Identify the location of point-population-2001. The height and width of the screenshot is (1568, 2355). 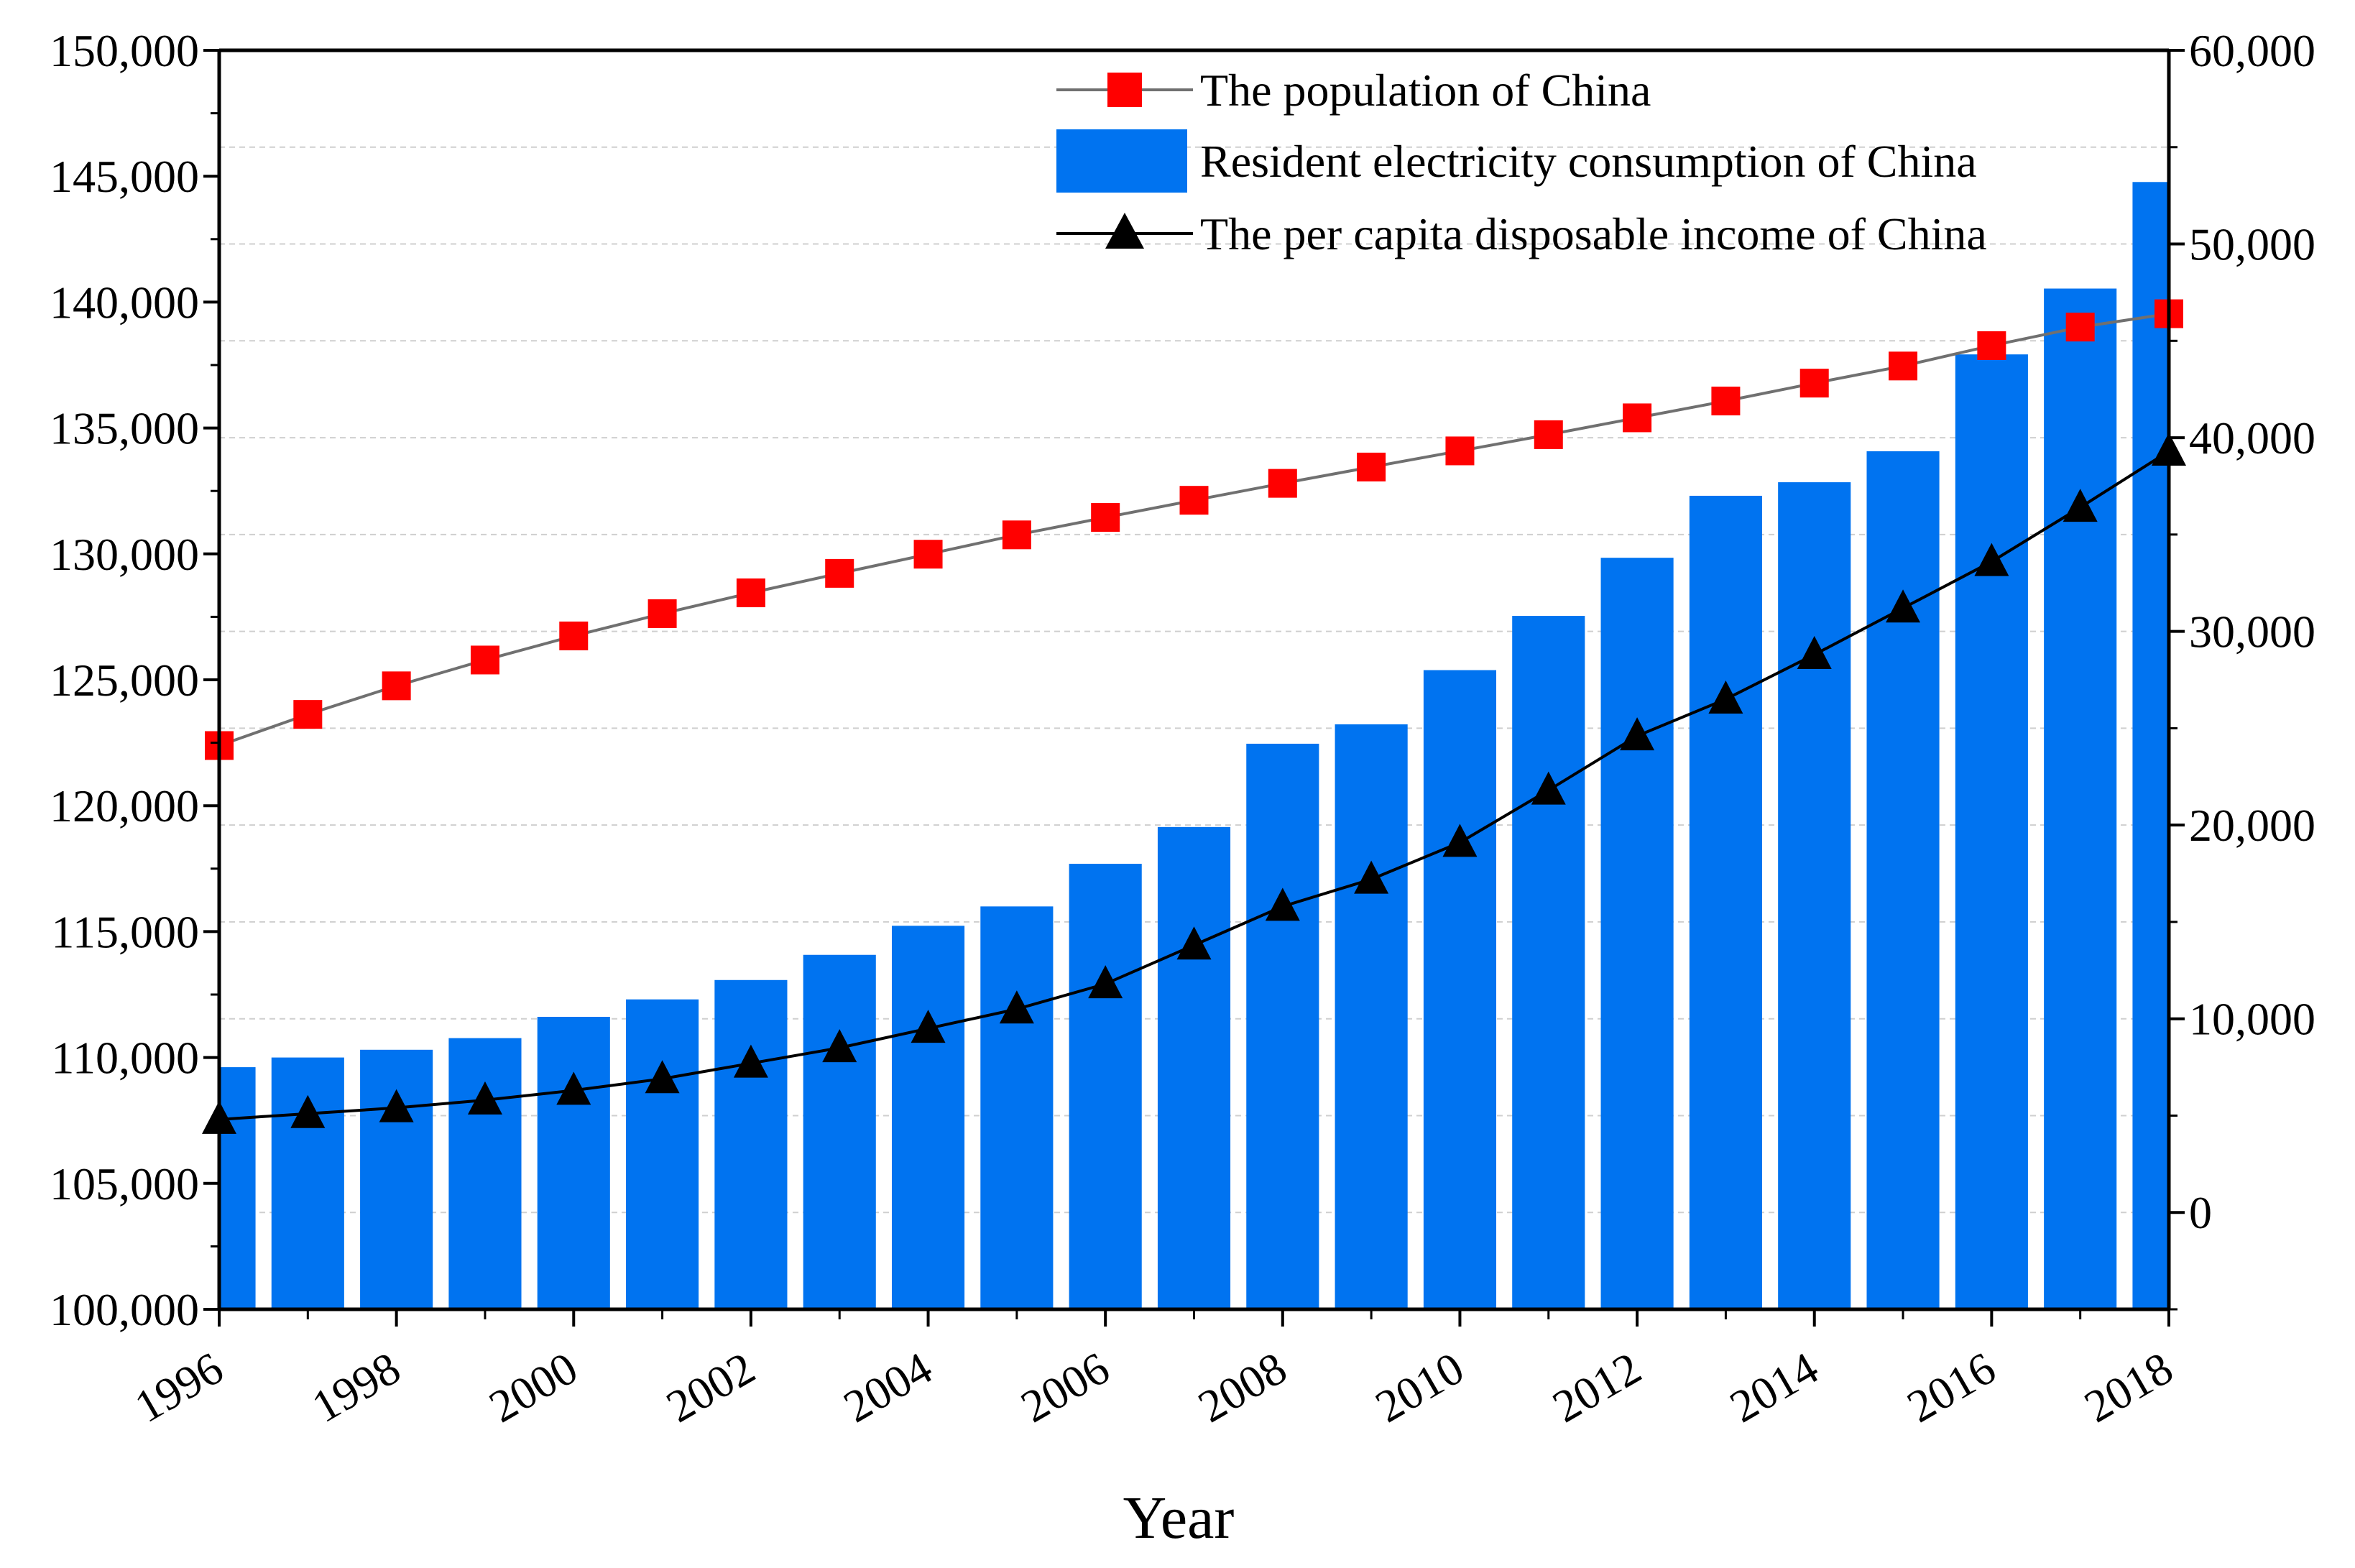
(662, 613).